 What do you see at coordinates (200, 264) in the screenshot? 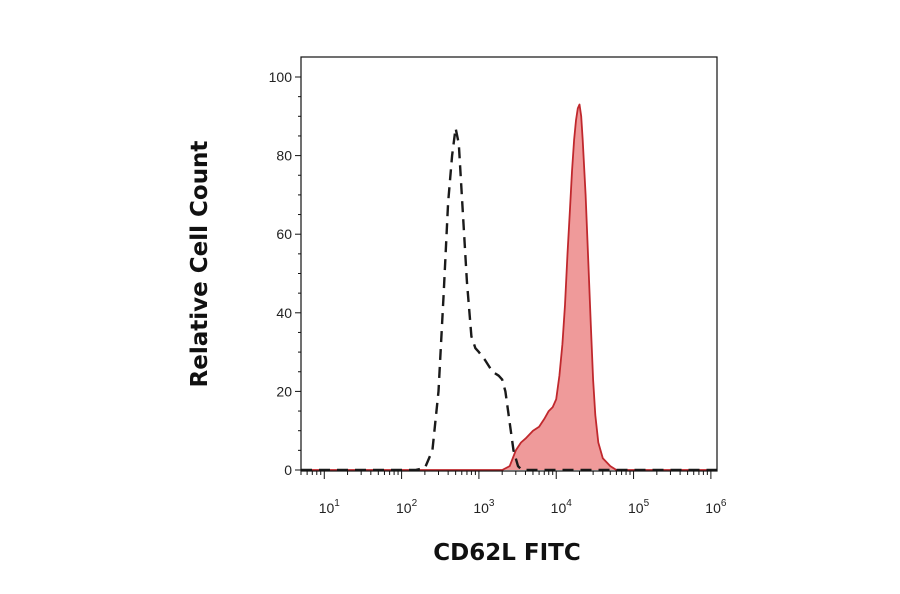
I see `y-axis-title: Relative Cell Count` at bounding box center [200, 264].